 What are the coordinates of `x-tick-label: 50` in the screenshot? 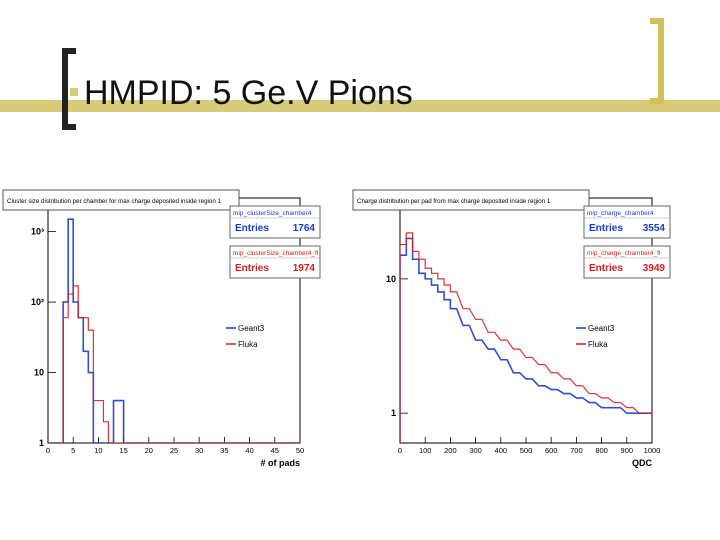 It's located at (300, 450).